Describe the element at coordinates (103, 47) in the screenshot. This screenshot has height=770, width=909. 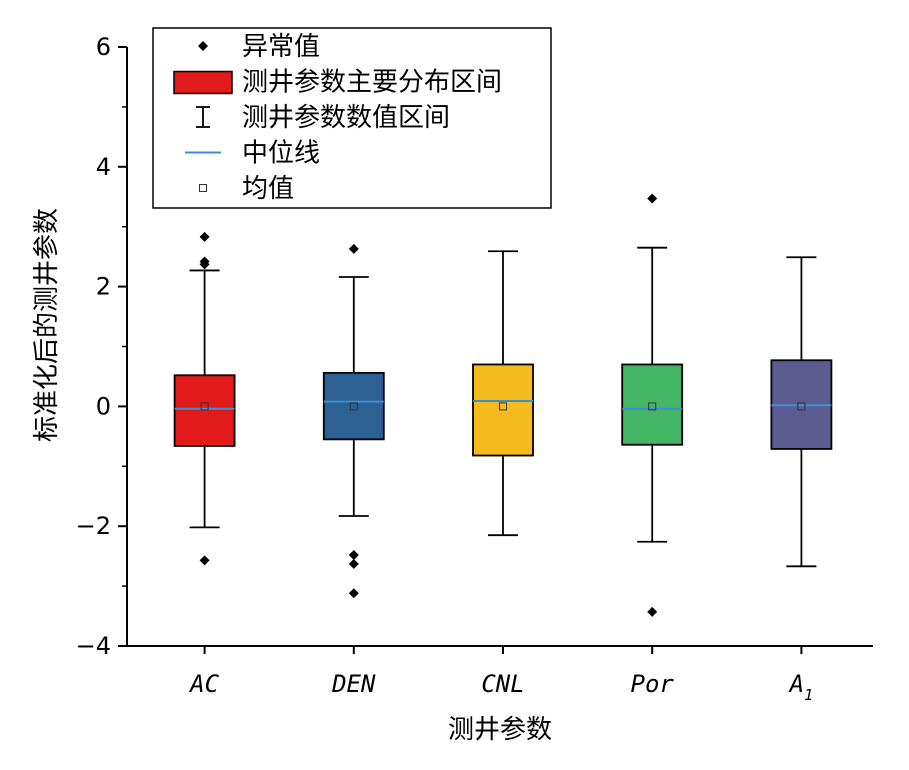
I see `y-tick-label: 6` at that location.